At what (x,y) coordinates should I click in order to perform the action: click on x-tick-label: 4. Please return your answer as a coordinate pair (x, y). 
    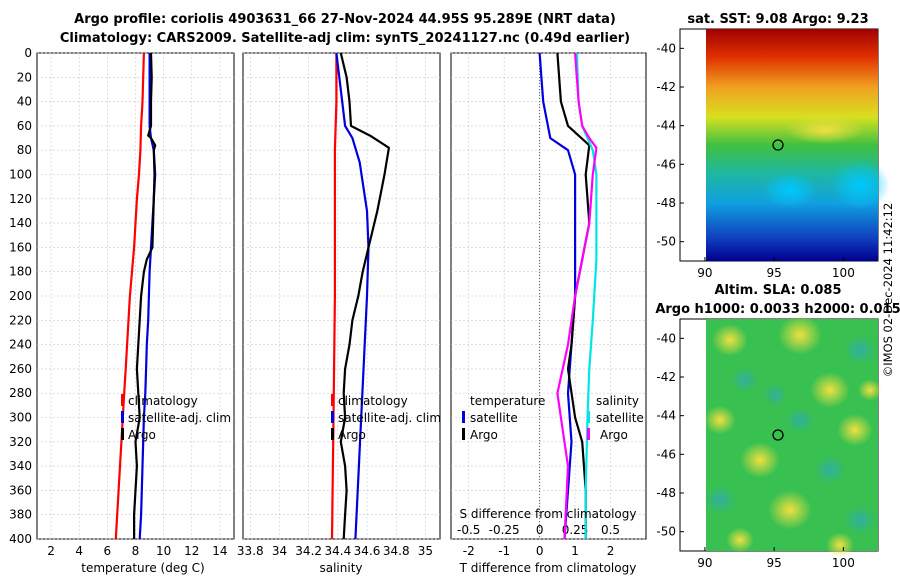
    Looking at the image, I should click on (79, 551).